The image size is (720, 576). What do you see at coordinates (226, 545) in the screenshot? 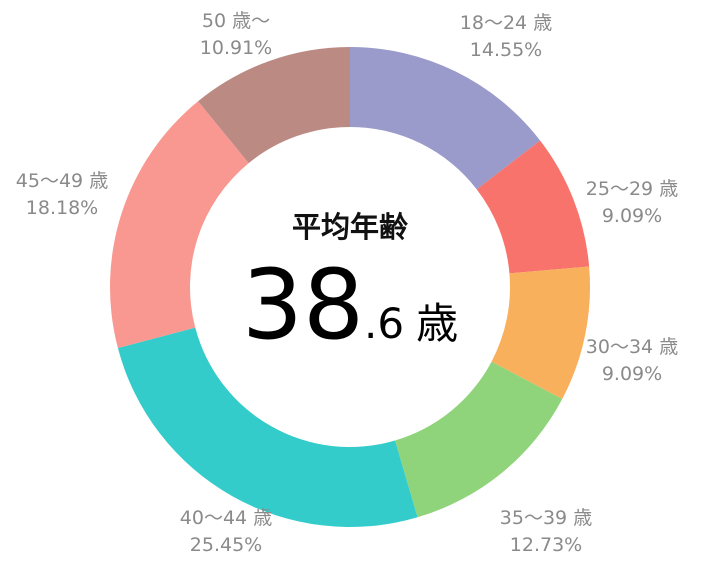
I see `slice-percent-label: 25.45%` at bounding box center [226, 545].